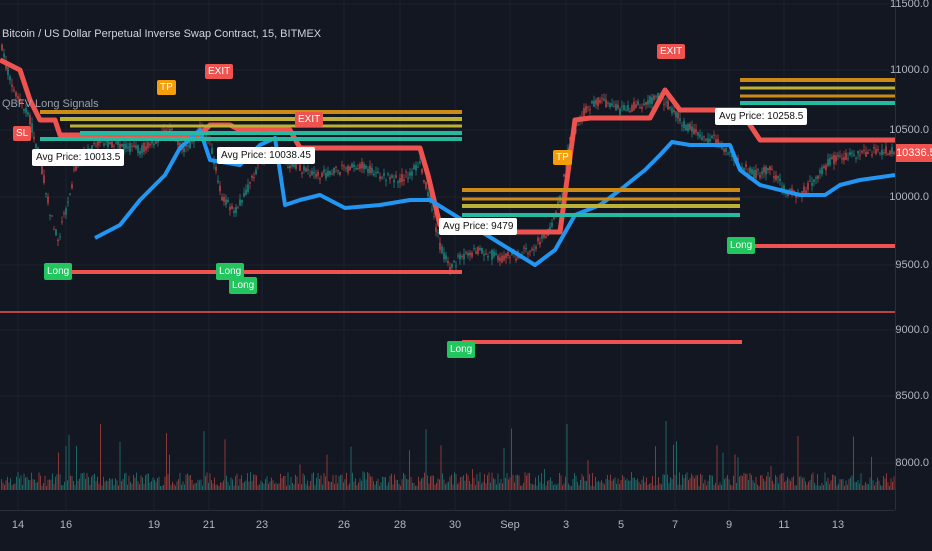  What do you see at coordinates (912, 330) in the screenshot?
I see `price-axis-label: 9000.0` at bounding box center [912, 330].